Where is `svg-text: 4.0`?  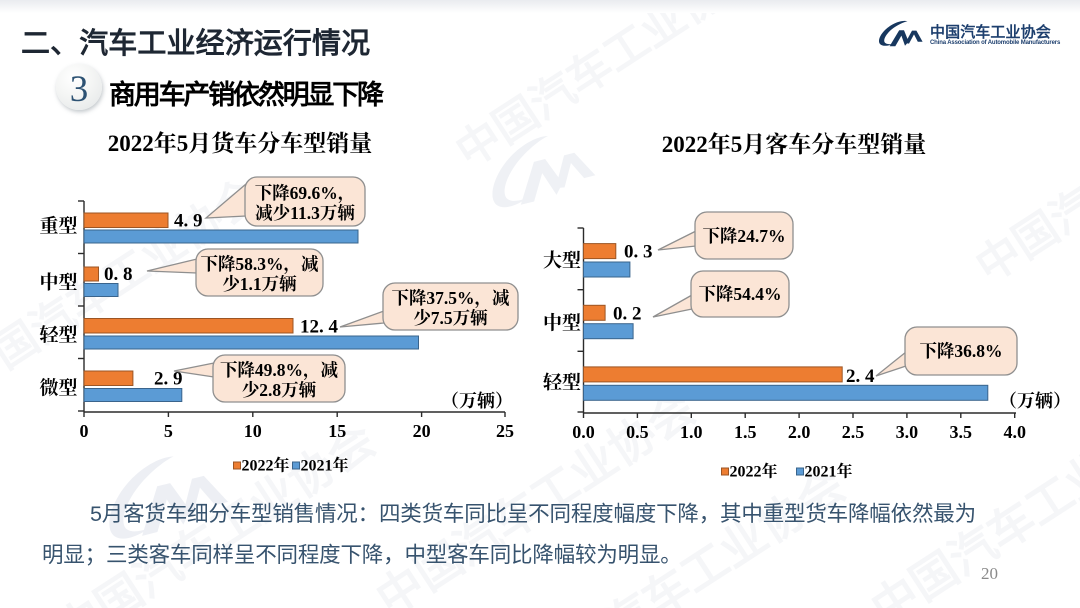 svg-text: 4.0 is located at coordinates (1014, 432).